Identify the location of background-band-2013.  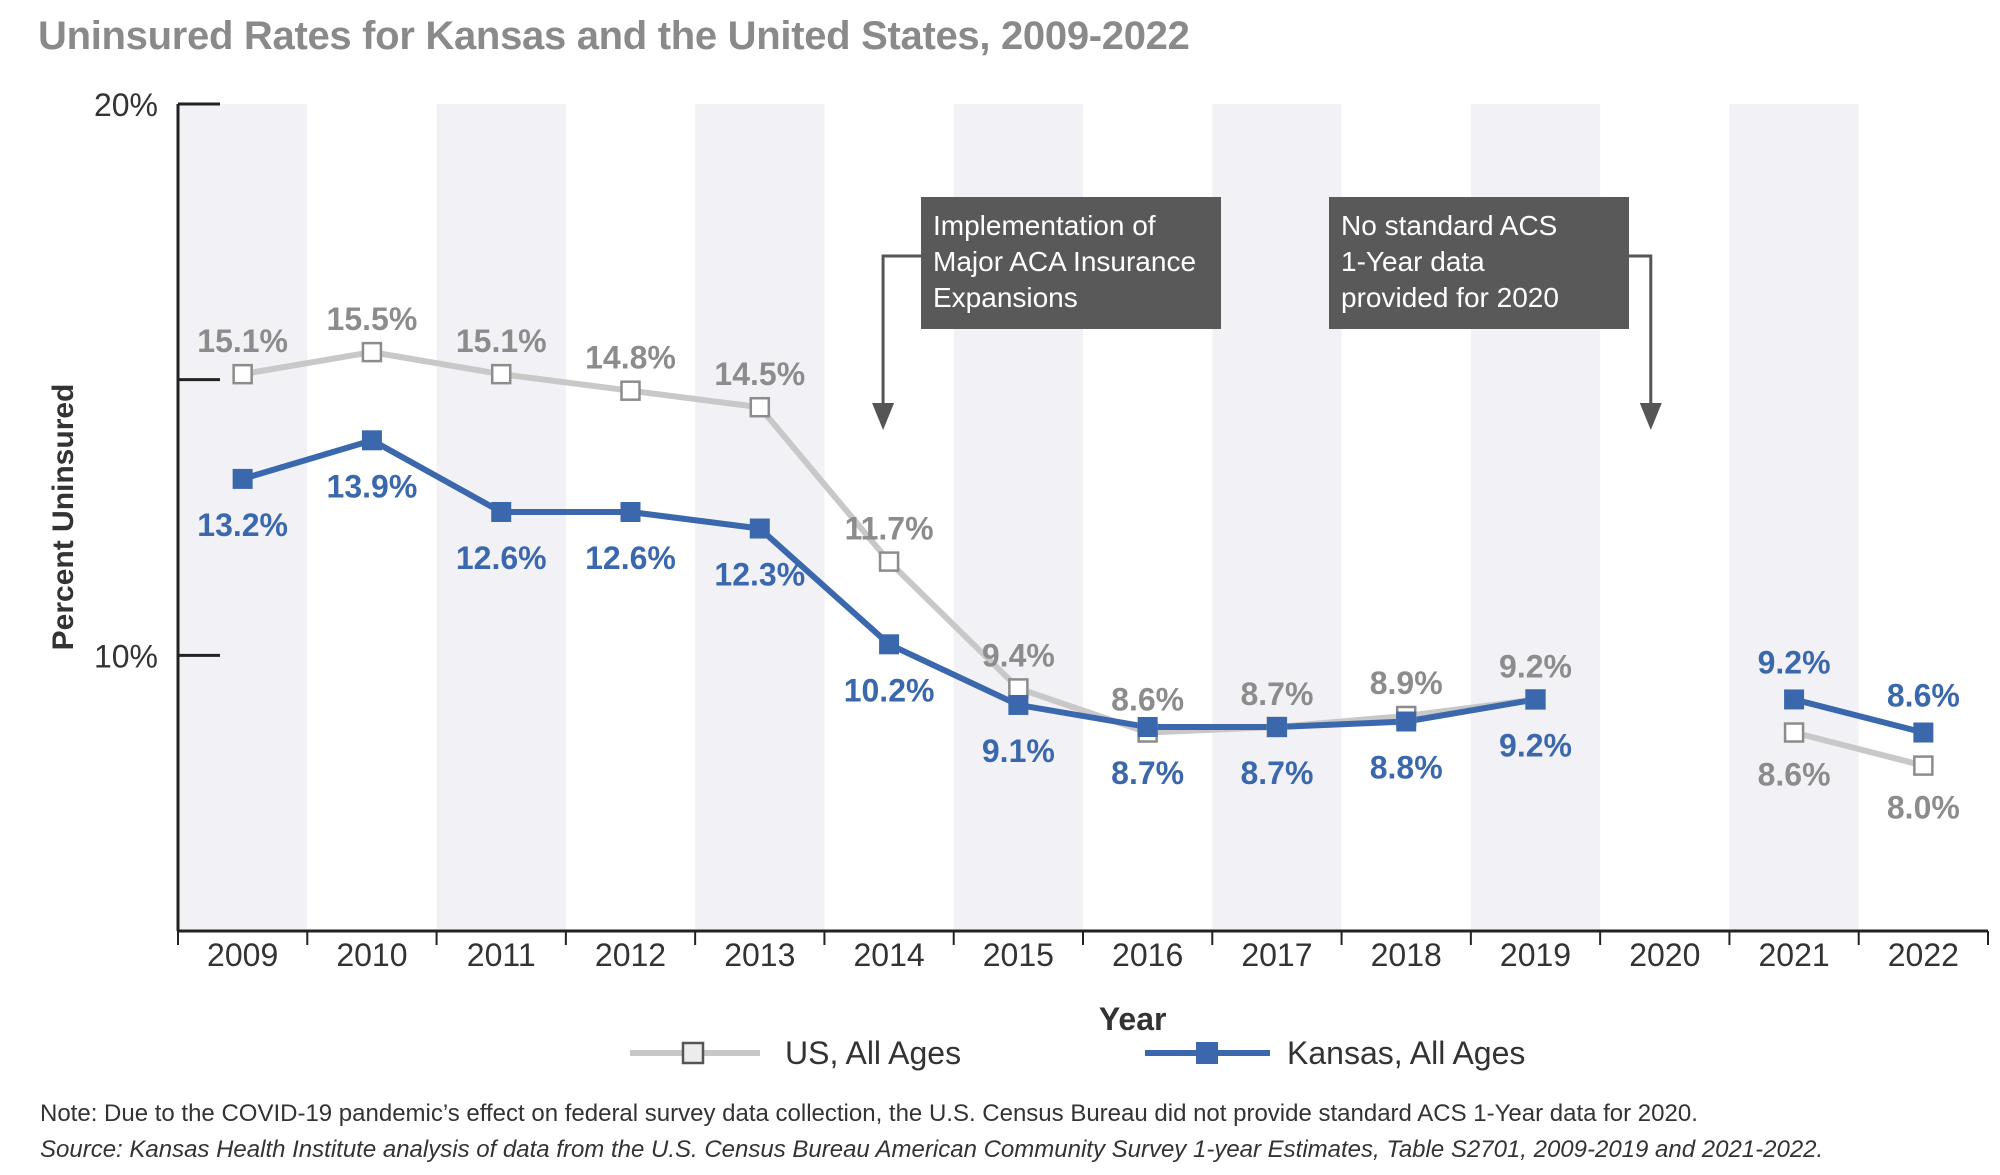
(760, 517).